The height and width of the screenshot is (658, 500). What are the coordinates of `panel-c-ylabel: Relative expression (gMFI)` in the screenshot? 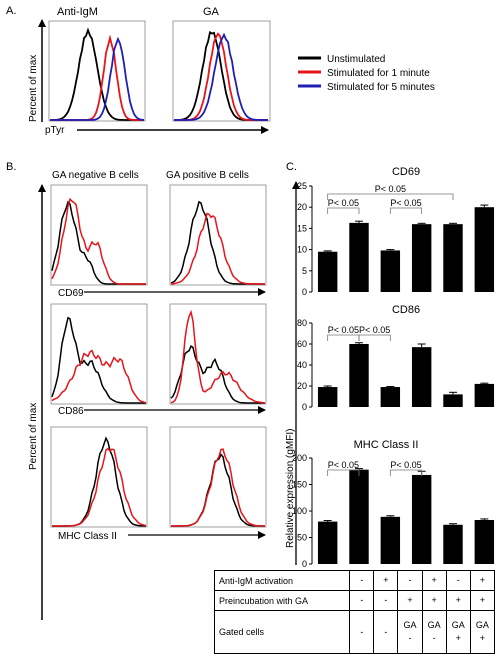 It's located at (290, 488).